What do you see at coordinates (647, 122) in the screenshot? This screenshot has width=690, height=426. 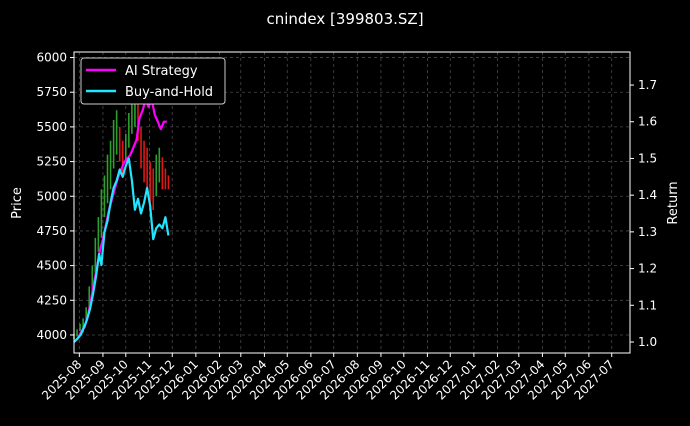 I see `right-y-tick-label: 1.6` at bounding box center [647, 122].